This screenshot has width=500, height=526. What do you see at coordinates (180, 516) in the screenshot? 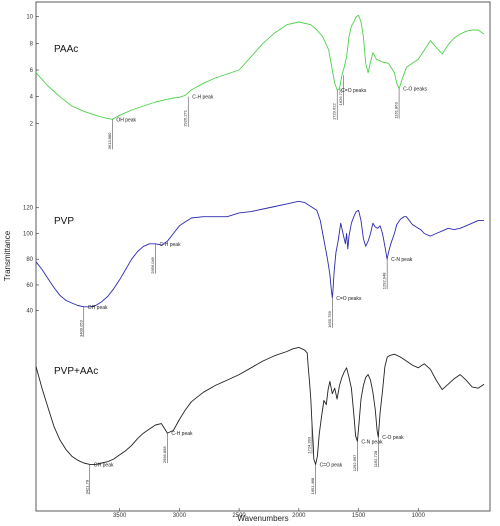
I see `x-tick-label: 3000` at bounding box center [180, 516].